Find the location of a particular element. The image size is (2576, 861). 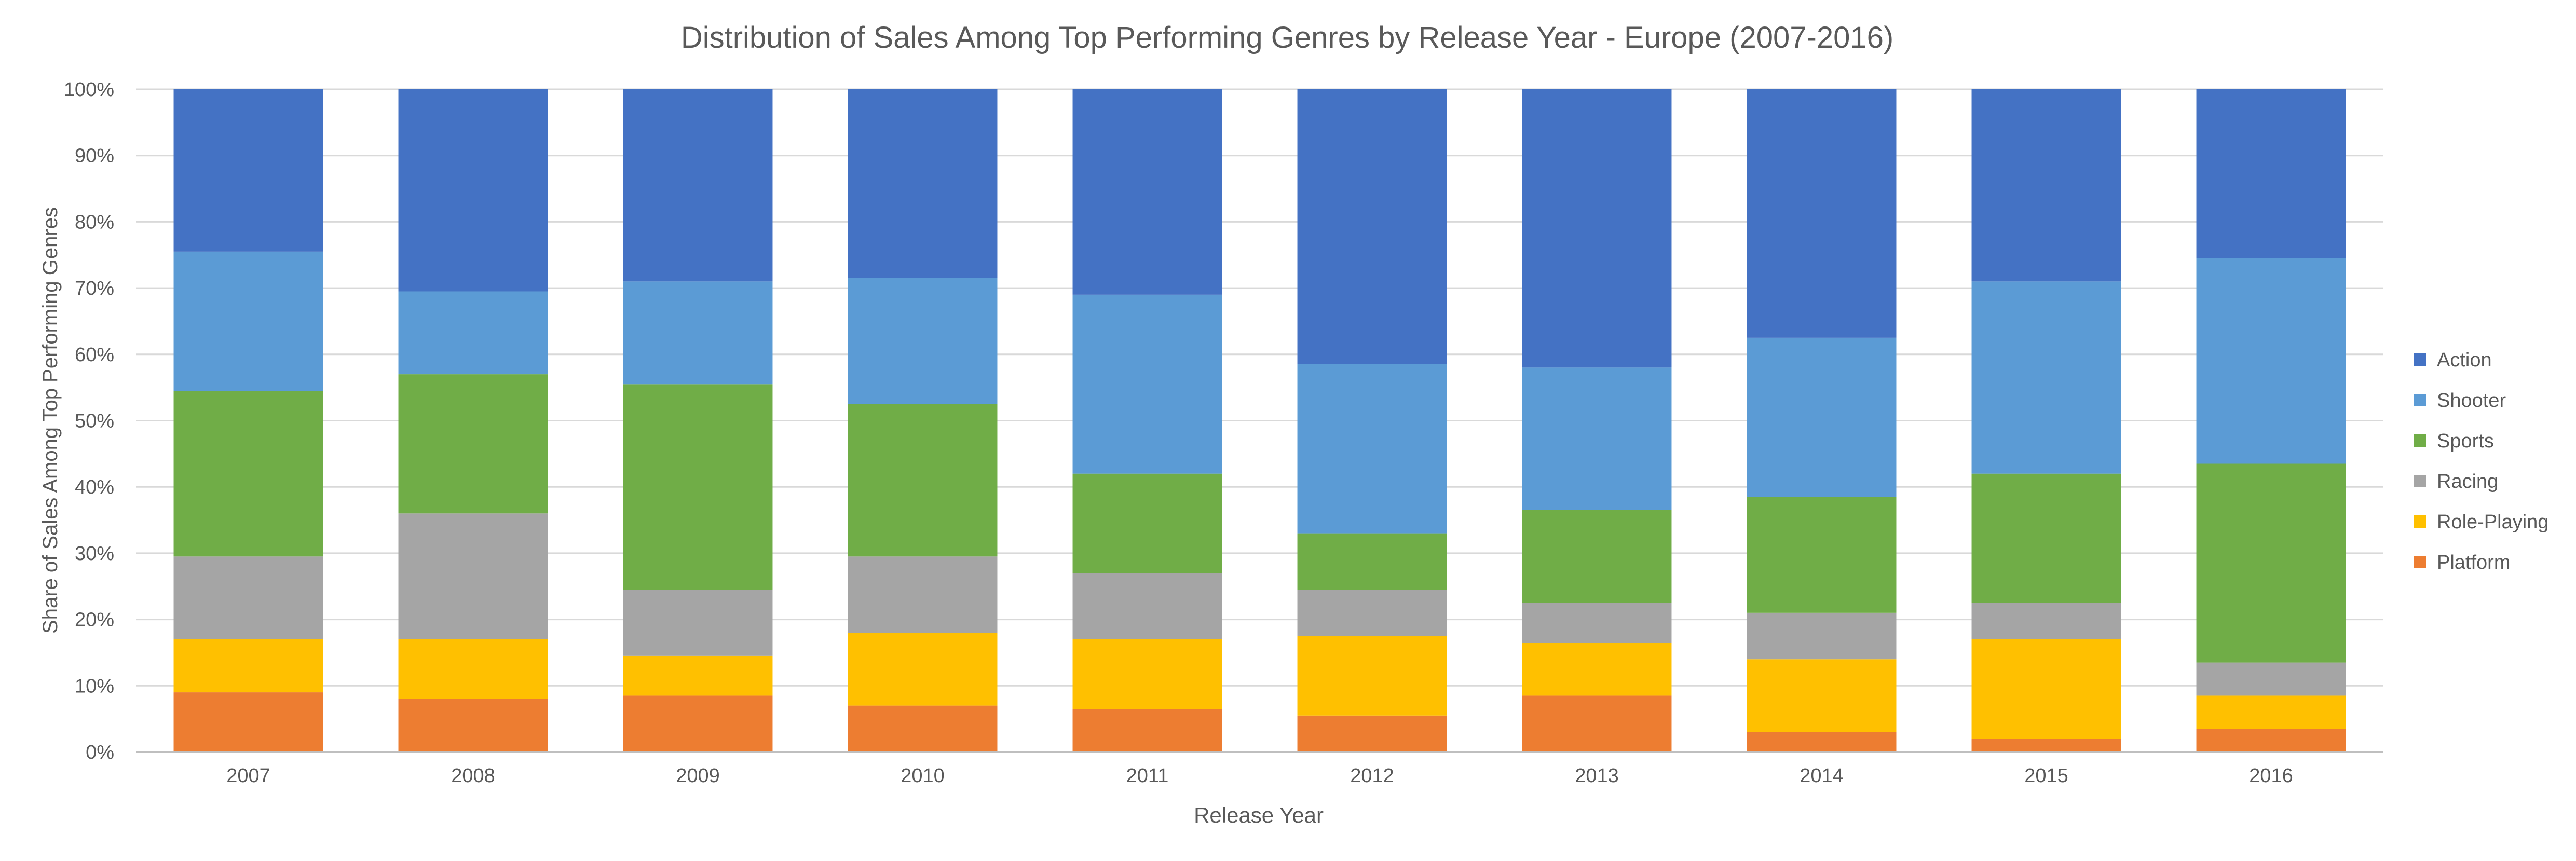

bar-segment-role-playing-2009 is located at coordinates (698, 675).